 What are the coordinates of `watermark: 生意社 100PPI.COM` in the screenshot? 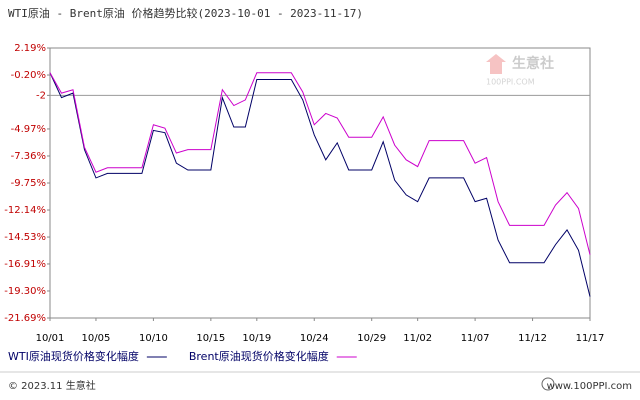 It's located at (520, 70).